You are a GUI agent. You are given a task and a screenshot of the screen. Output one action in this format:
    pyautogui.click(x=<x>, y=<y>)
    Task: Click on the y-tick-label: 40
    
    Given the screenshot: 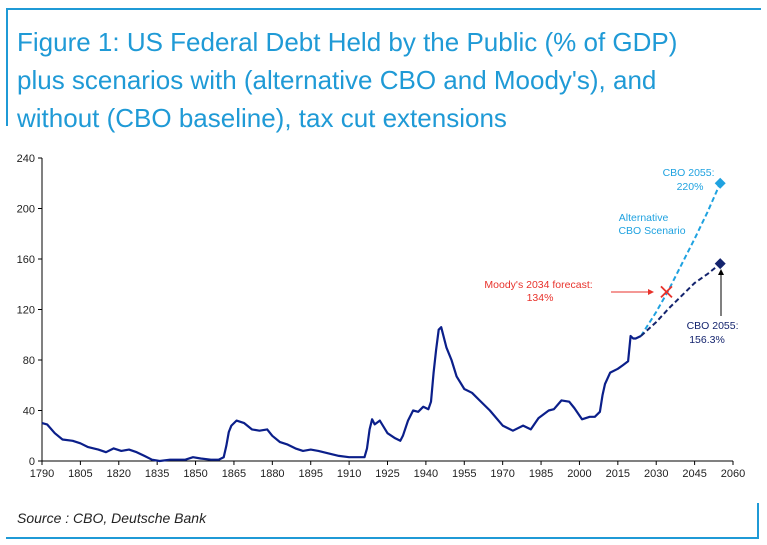 What is the action you would take?
    pyautogui.click(x=29, y=412)
    